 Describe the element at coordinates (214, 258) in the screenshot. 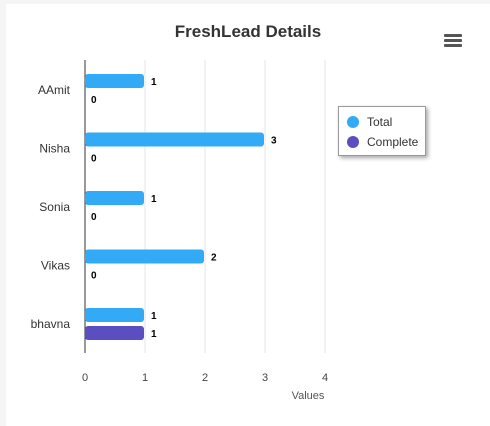

I see `data-label: 2` at that location.